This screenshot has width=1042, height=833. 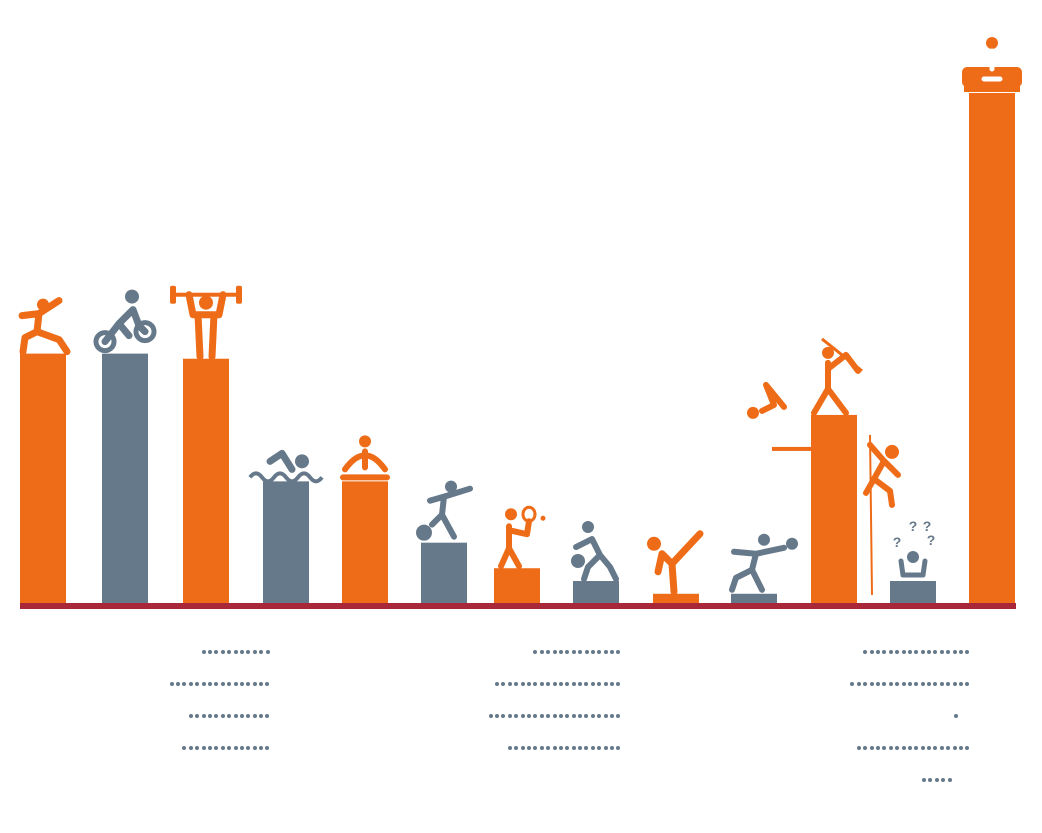 I want to click on bar-cycling-person, so click(x=125, y=478).